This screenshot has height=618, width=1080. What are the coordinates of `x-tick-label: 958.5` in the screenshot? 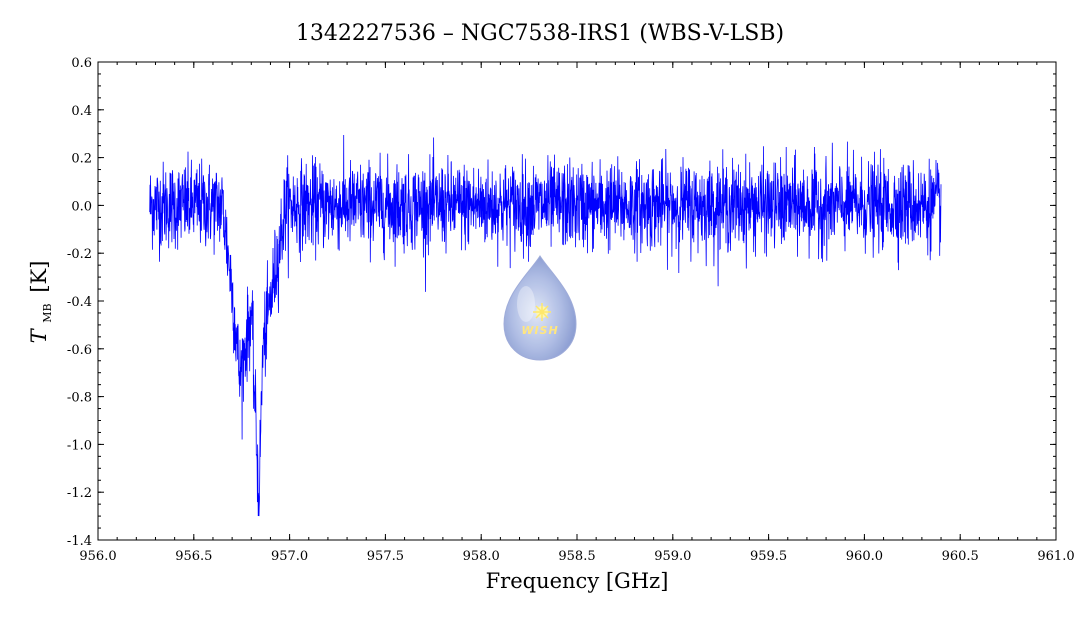 It's located at (576, 556).